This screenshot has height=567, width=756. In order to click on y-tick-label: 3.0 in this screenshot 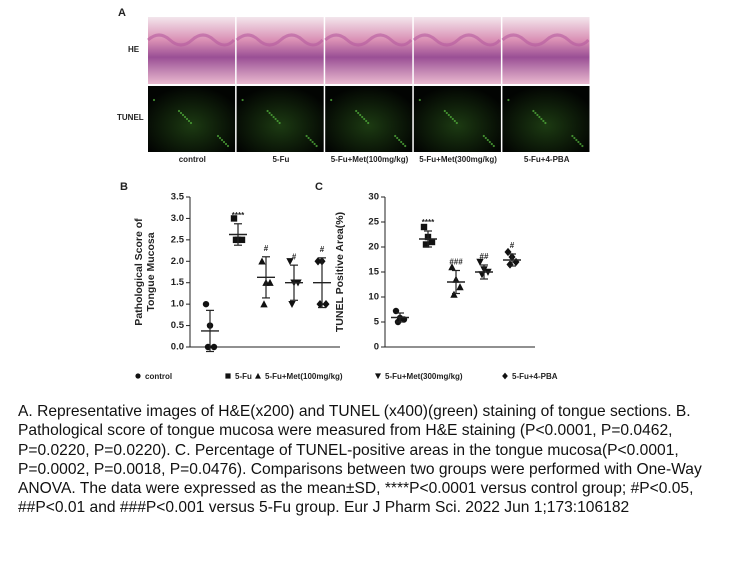, I will do `click(177, 218)`.